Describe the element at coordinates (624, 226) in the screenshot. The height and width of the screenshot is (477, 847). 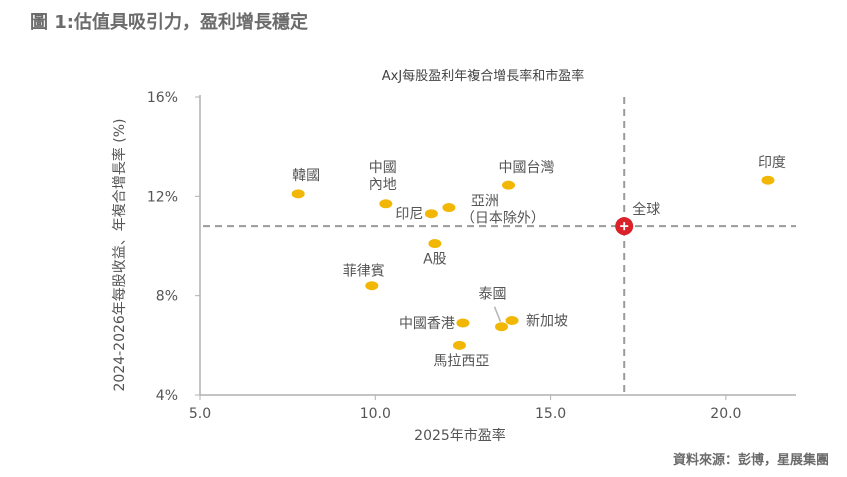
I see `cross-icon` at that location.